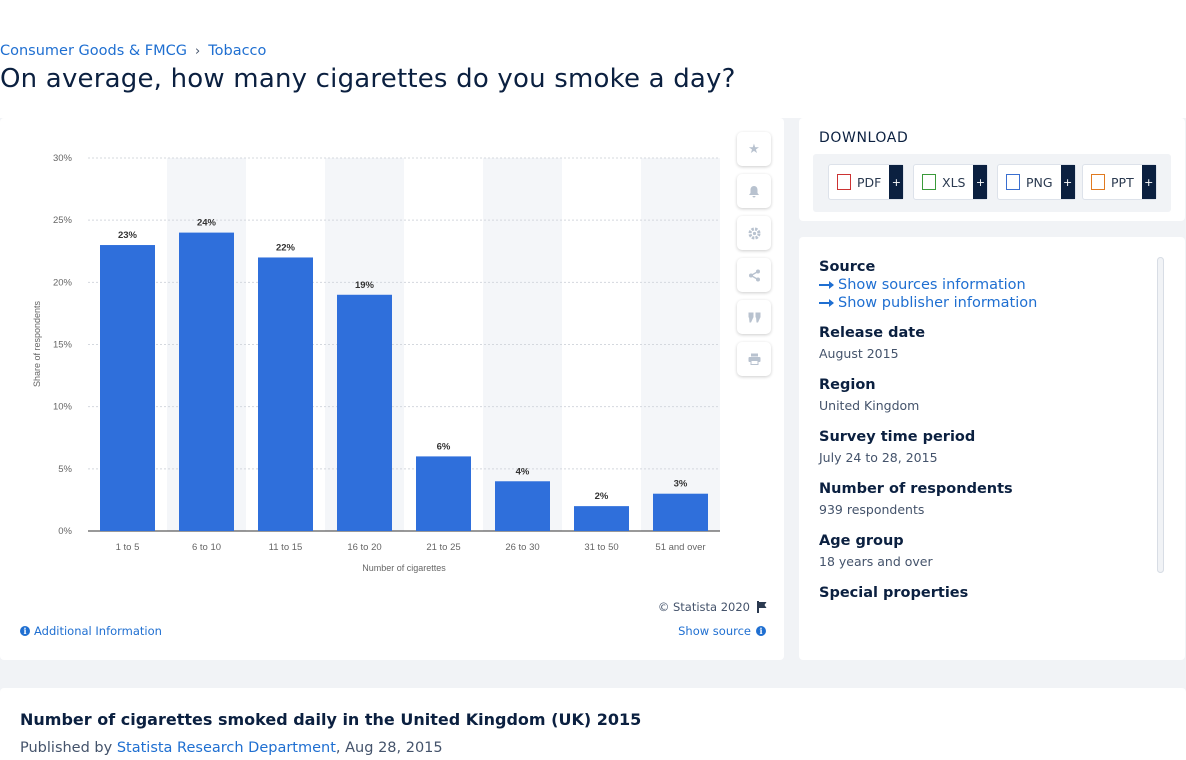 Image resolution: width=1186 pixels, height=760 pixels. I want to click on download-pdf-label: PDF, so click(869, 182).